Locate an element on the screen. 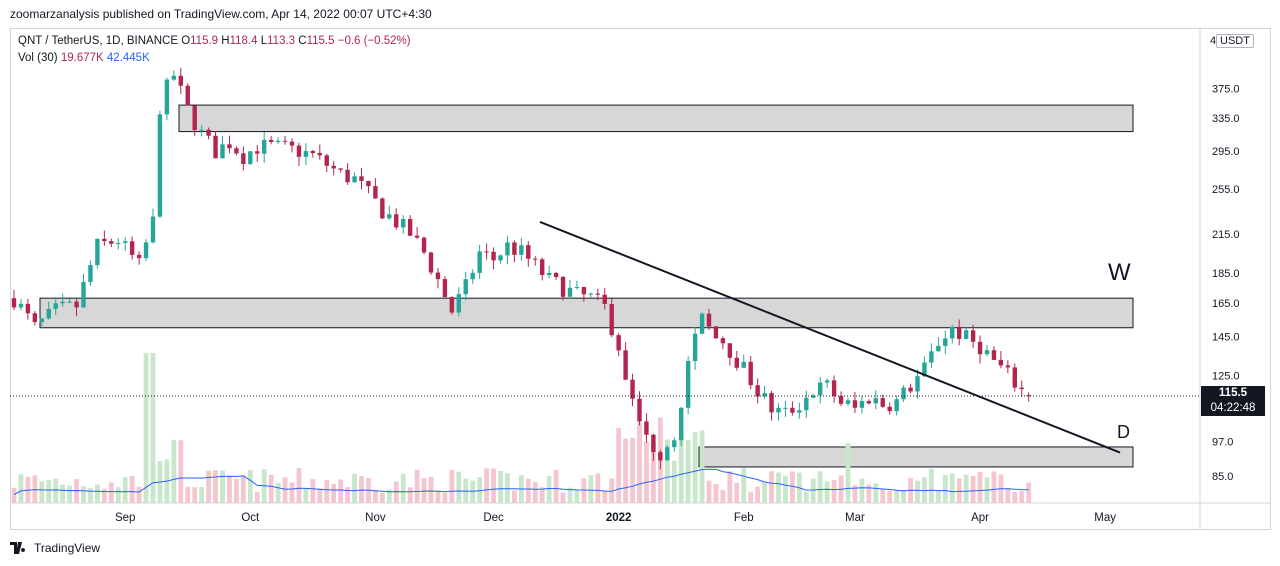 Image resolution: width=1280 pixels, height=566 pixels. tradingview-logo: TradingView is located at coordinates (55, 548).